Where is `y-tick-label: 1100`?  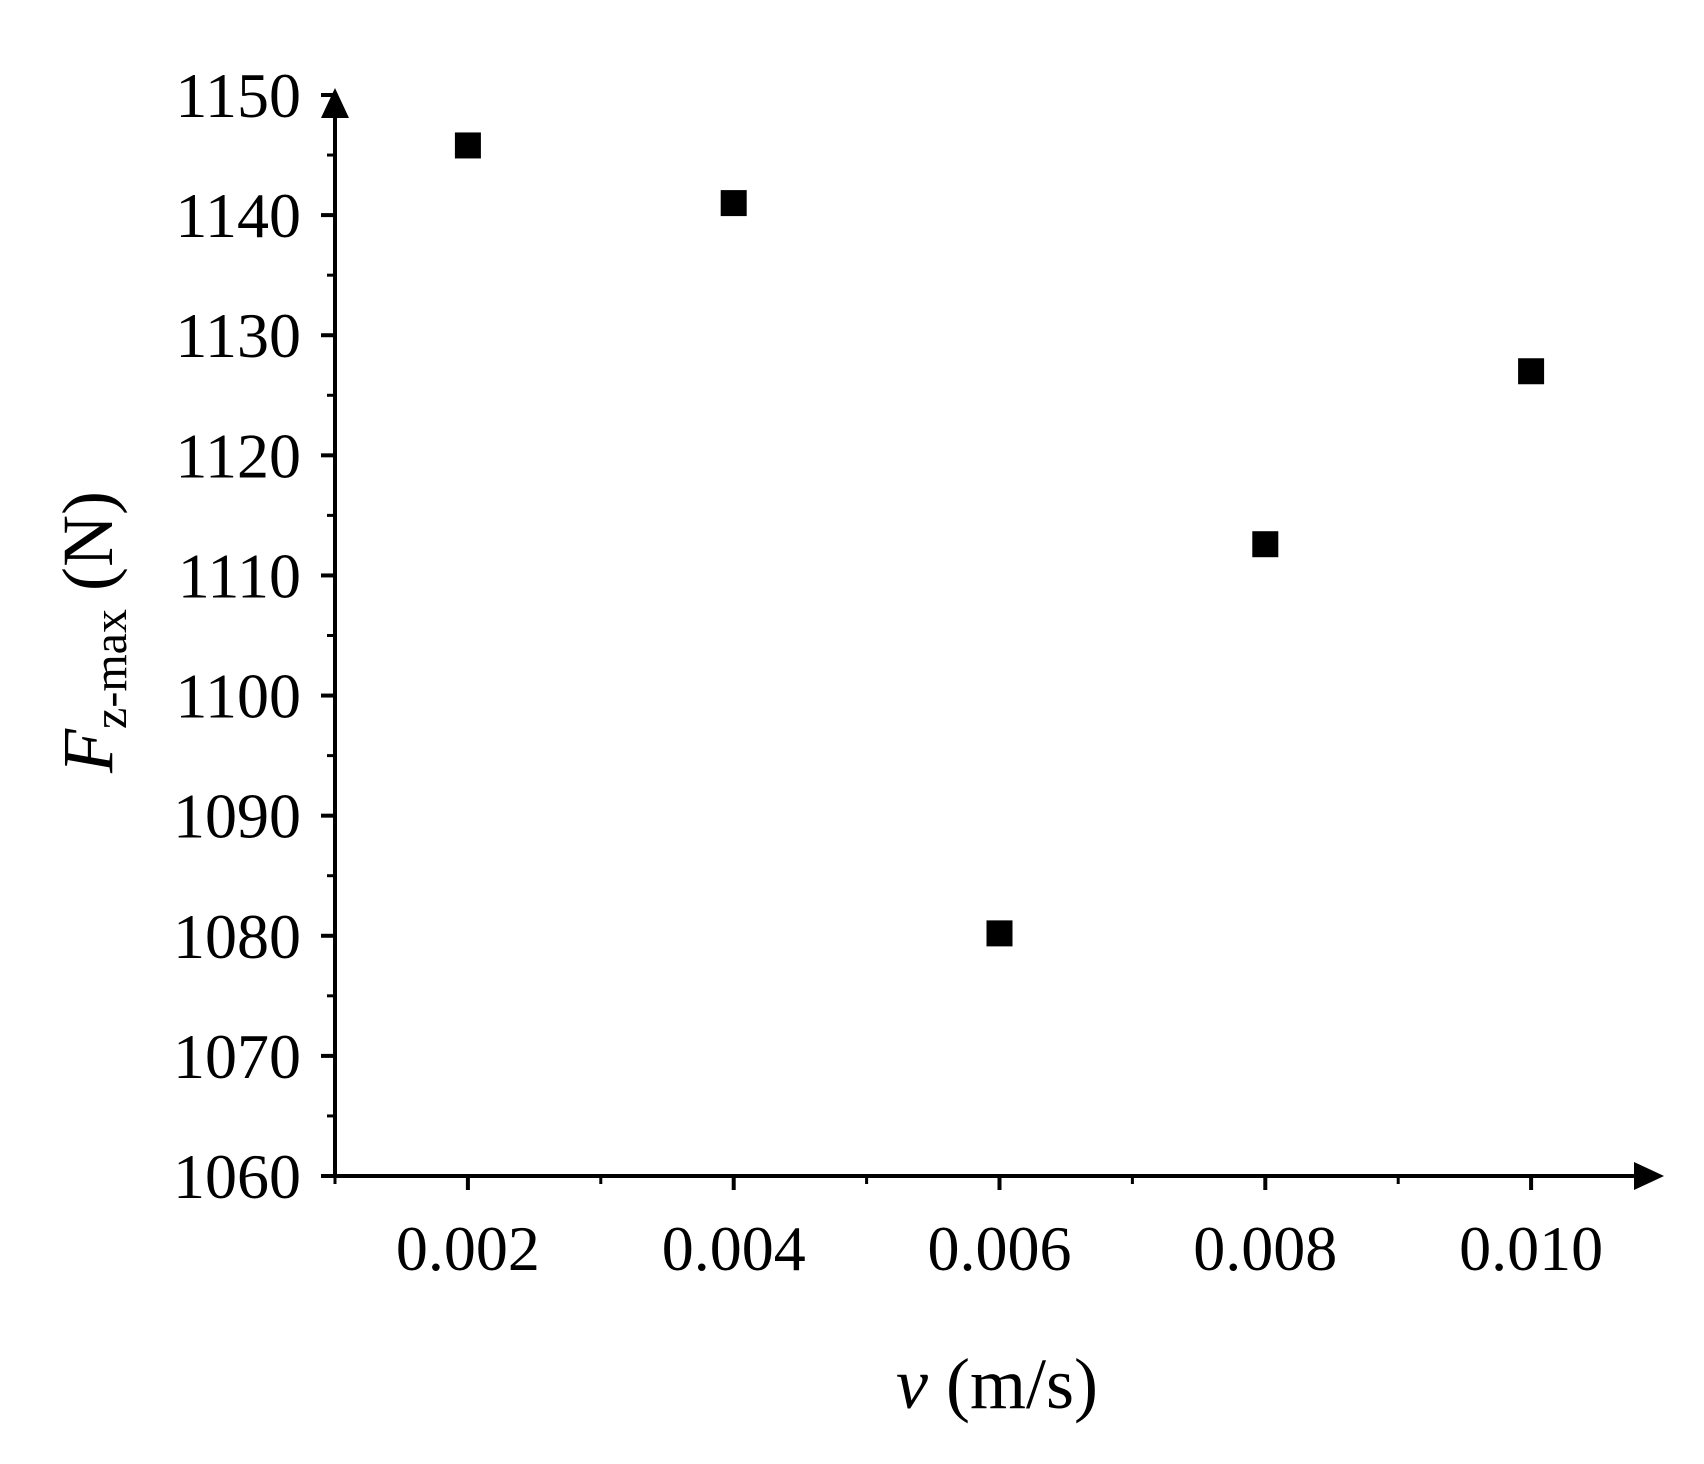
y-tick-label: 1100 is located at coordinates (238, 696).